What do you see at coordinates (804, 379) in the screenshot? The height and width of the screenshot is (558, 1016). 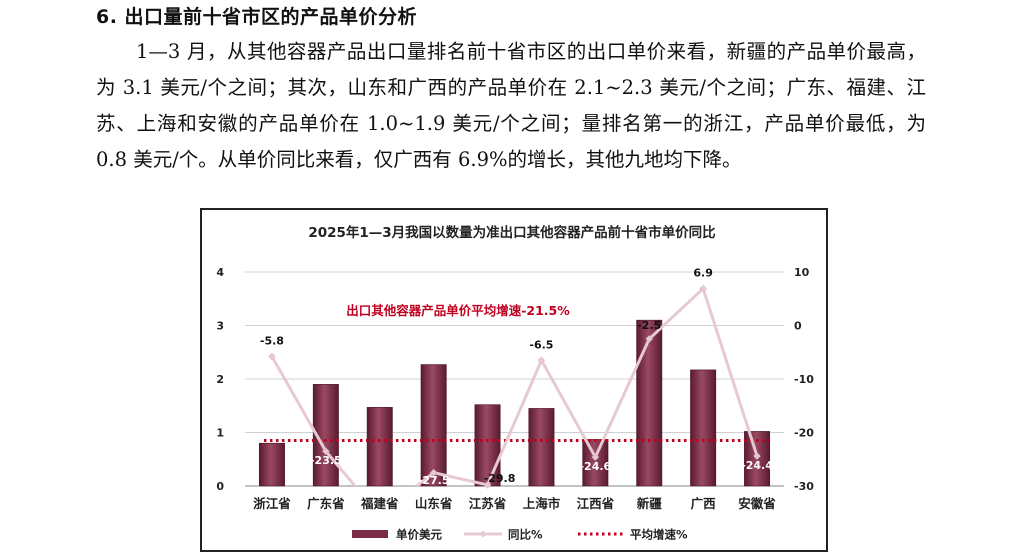 I see `y-right-tick-label: -10` at bounding box center [804, 379].